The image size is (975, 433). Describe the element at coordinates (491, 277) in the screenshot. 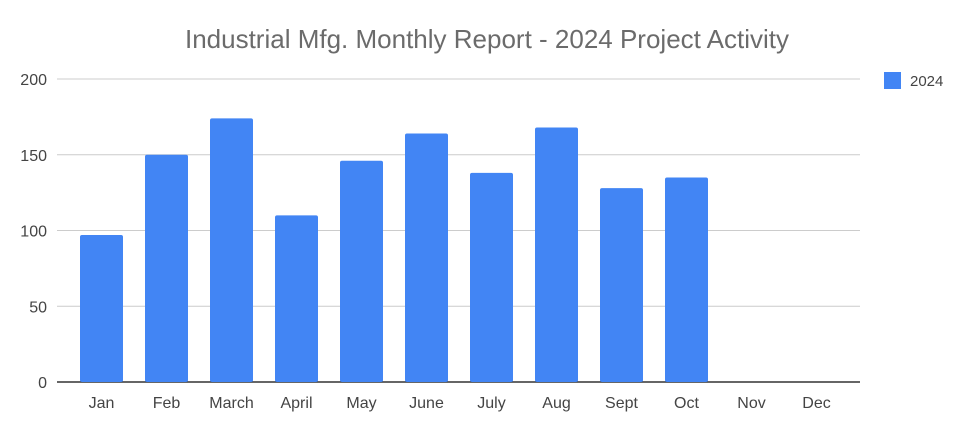

I see `bar-july` at that location.